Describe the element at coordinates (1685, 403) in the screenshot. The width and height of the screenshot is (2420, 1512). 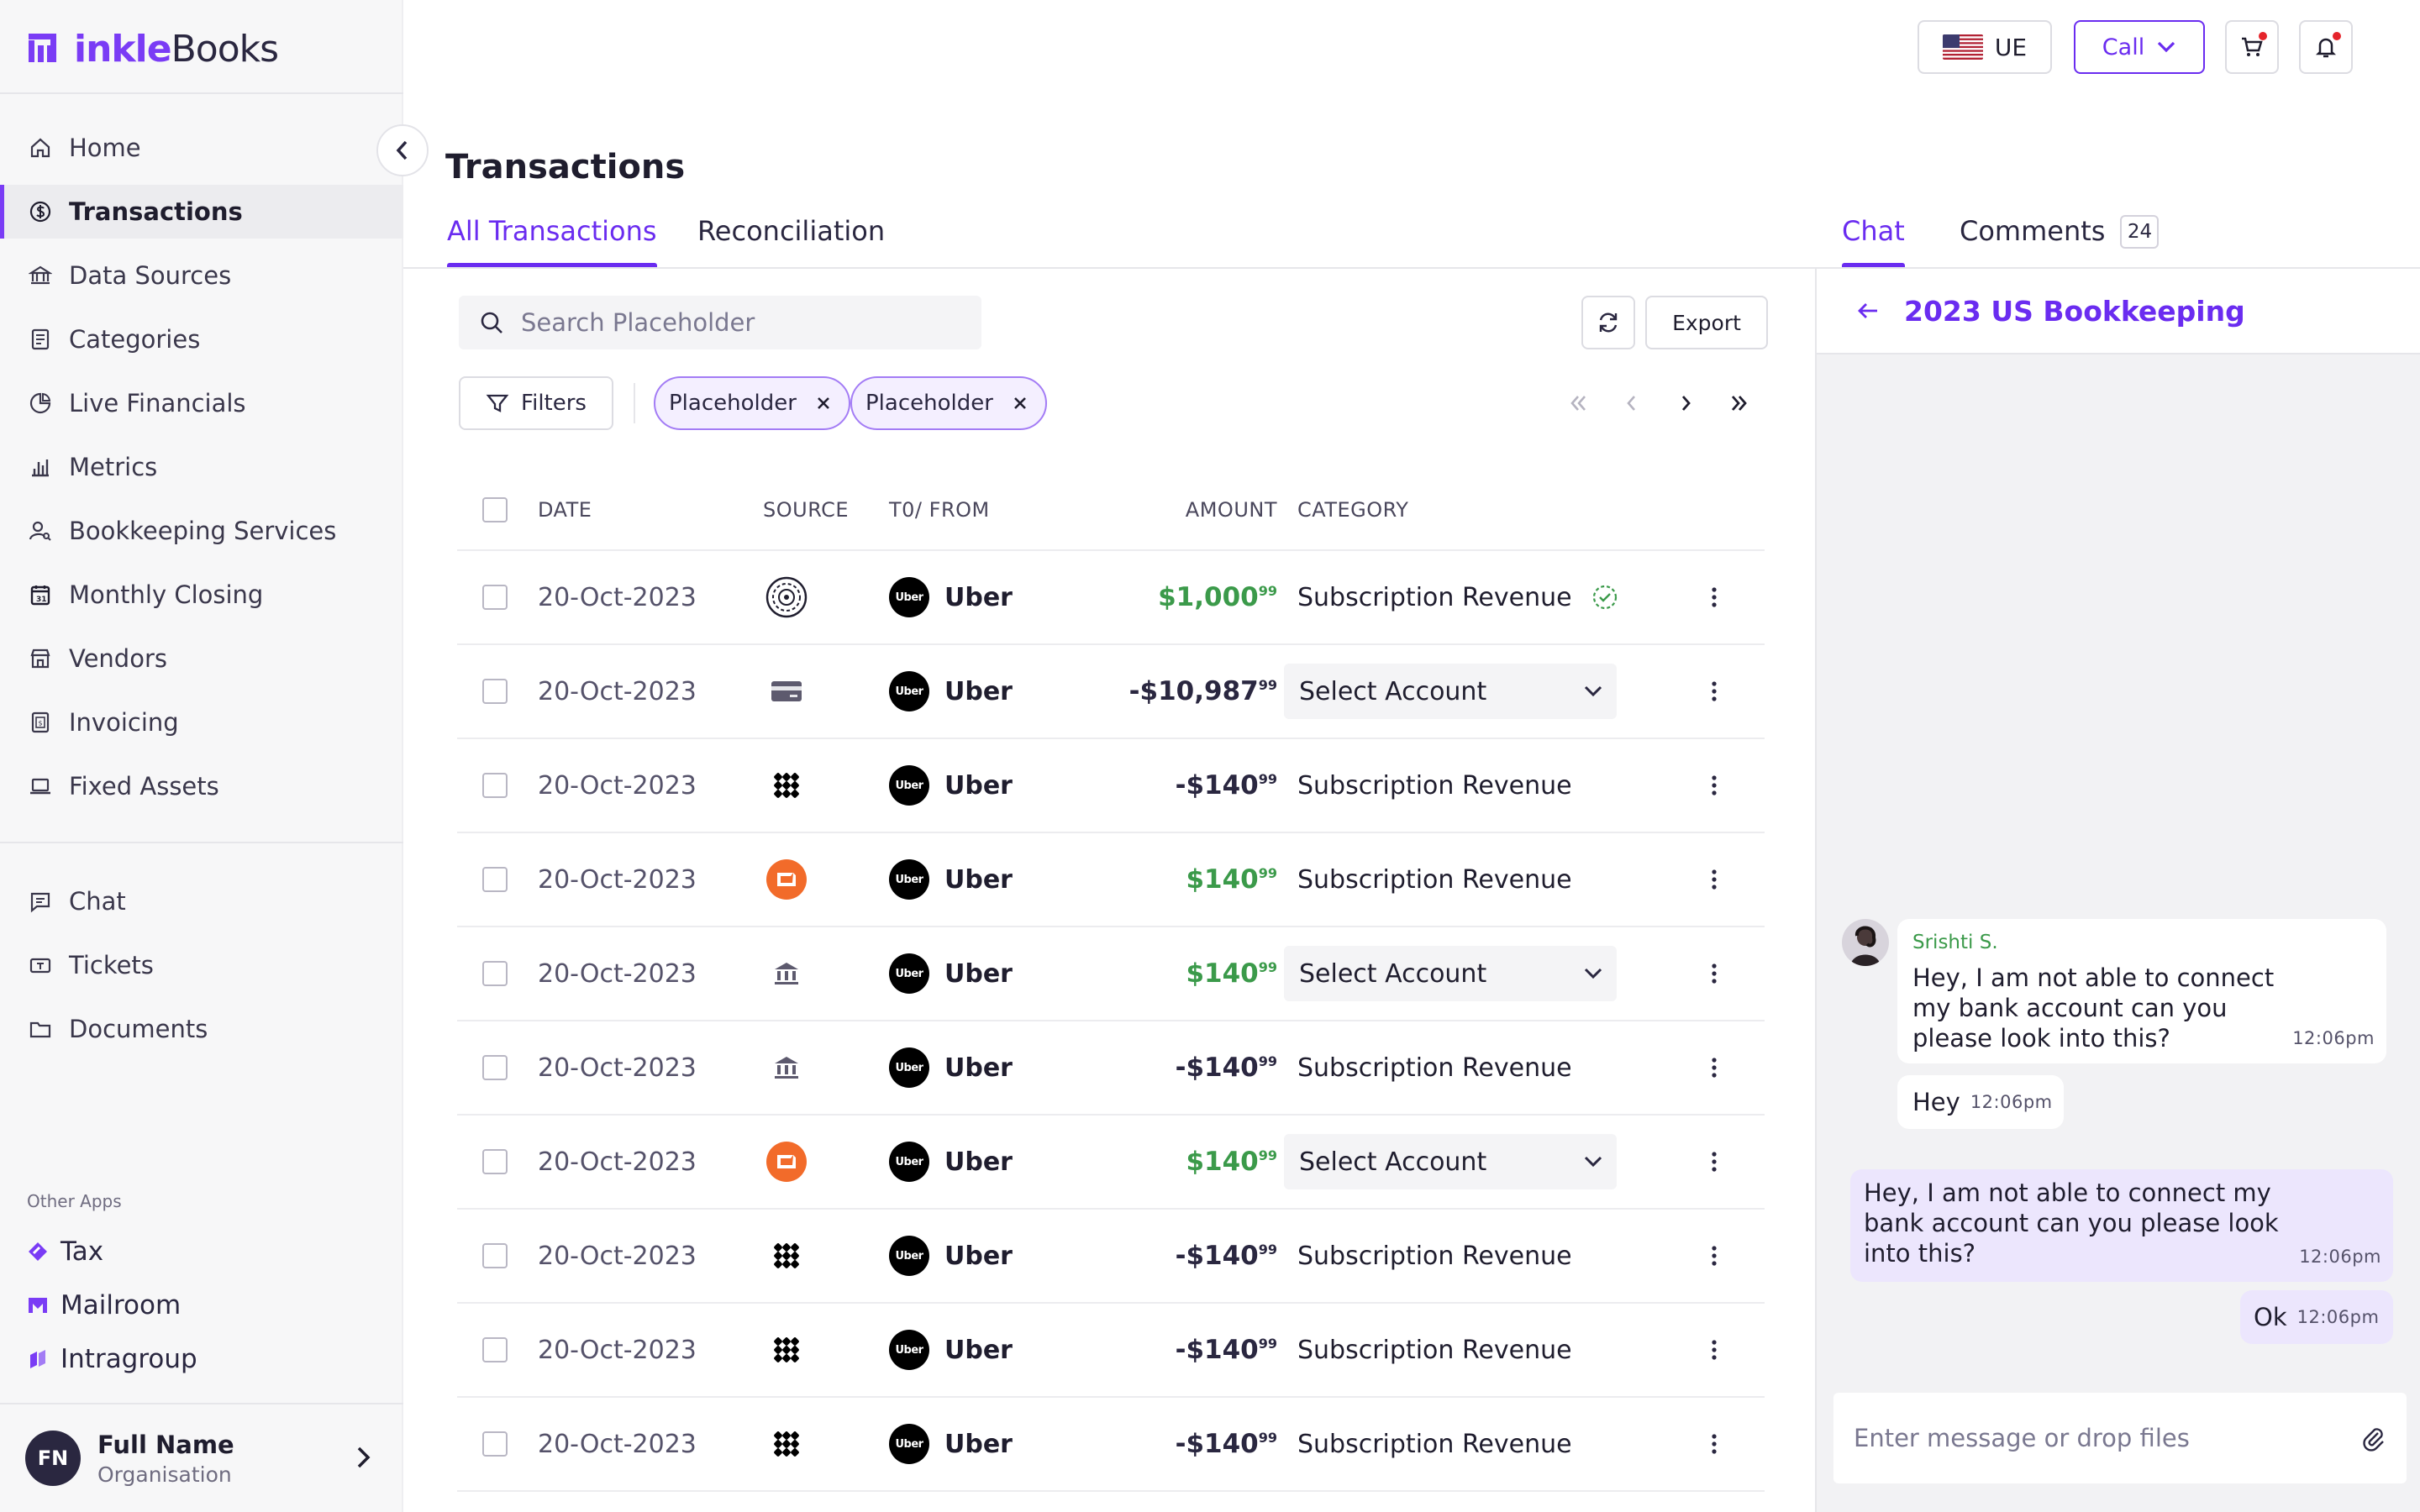
I see `next-page-button` at that location.